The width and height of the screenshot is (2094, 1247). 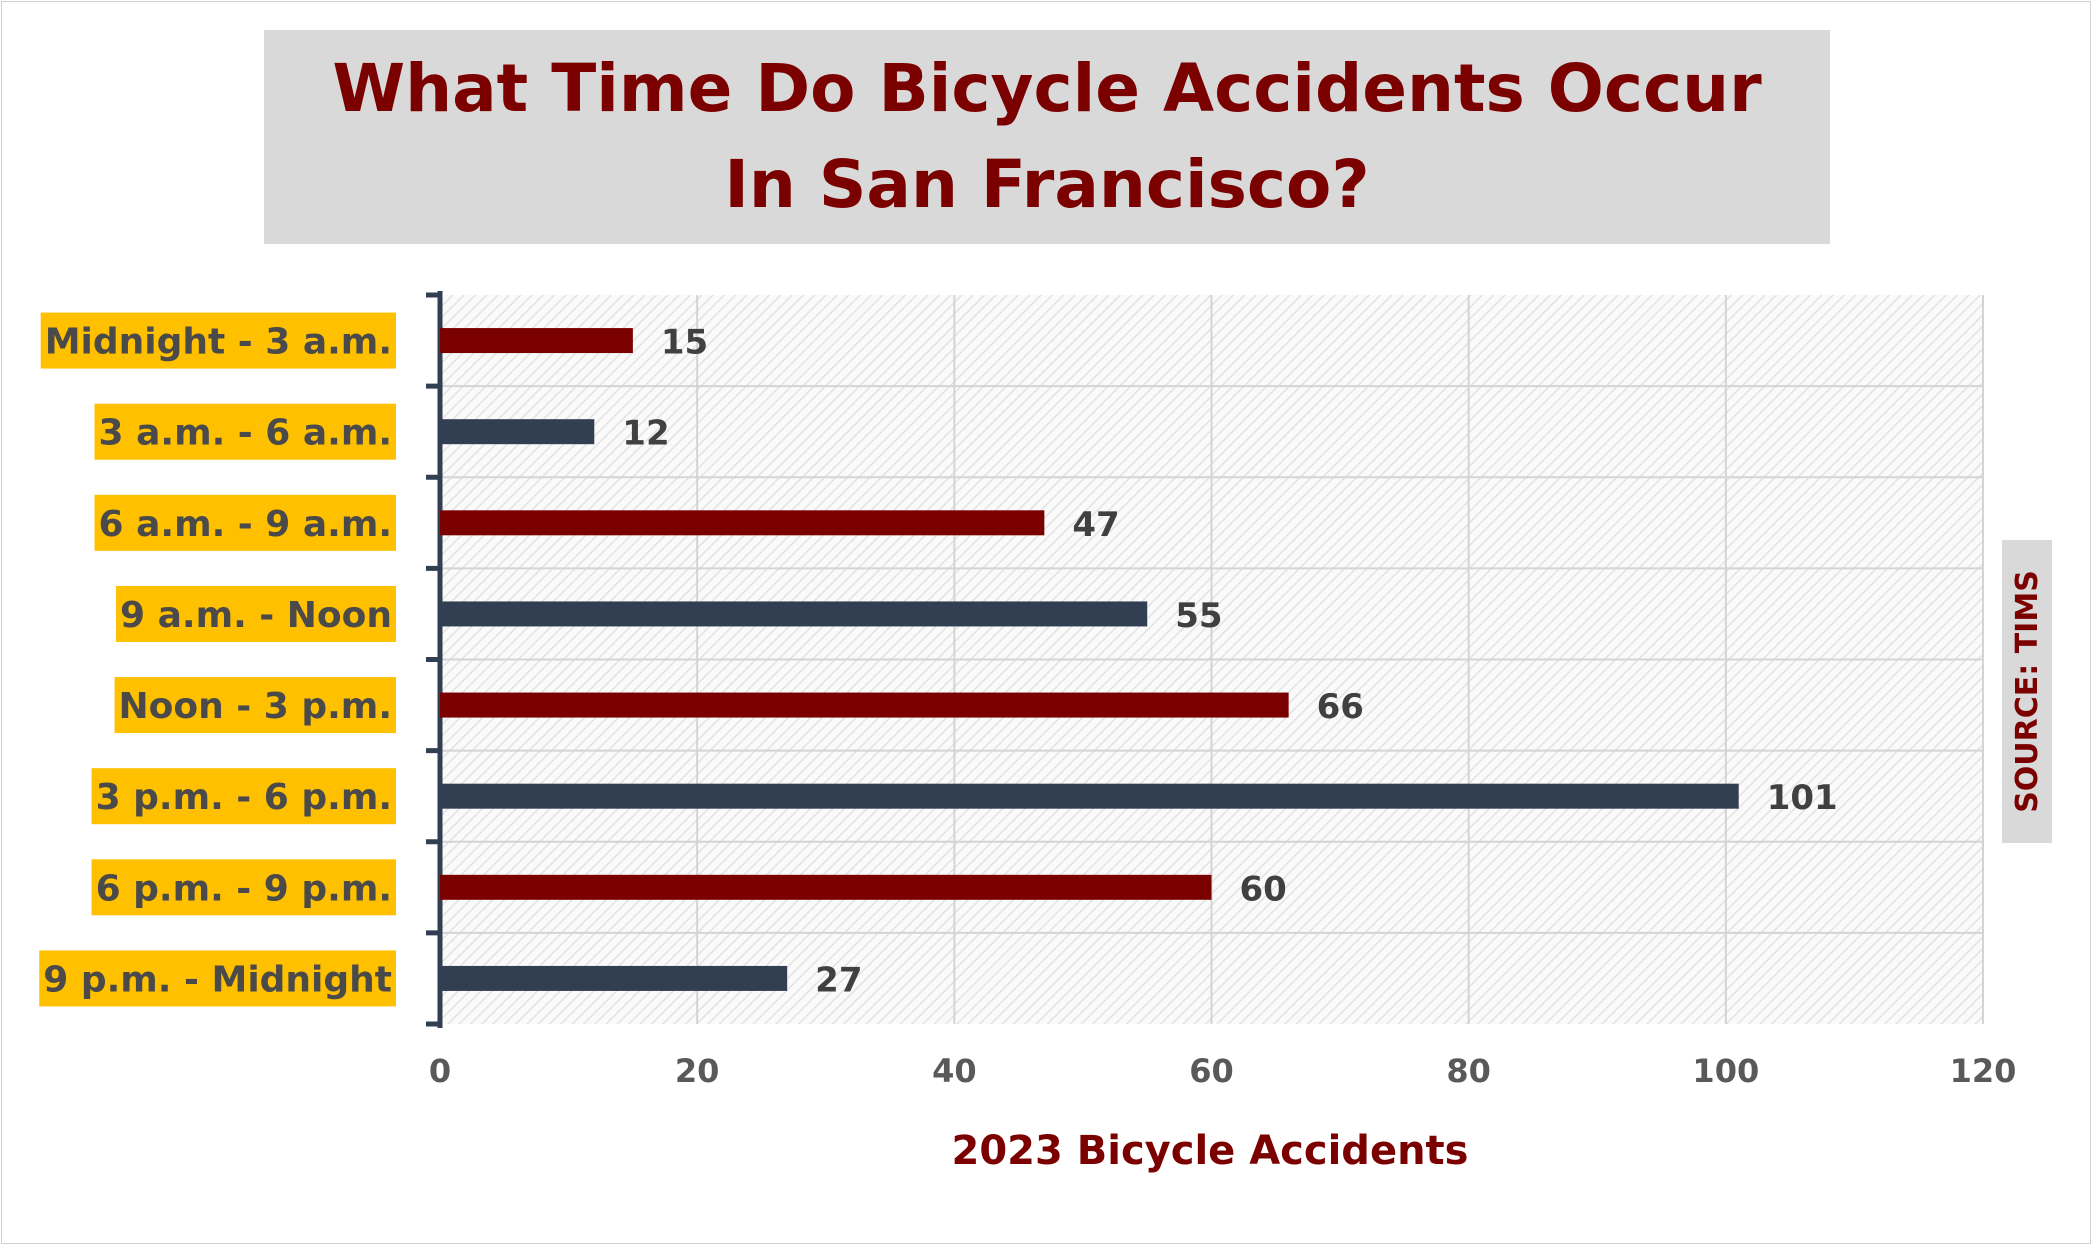 I want to click on x-tick-label: 100, so click(x=1725, y=1071).